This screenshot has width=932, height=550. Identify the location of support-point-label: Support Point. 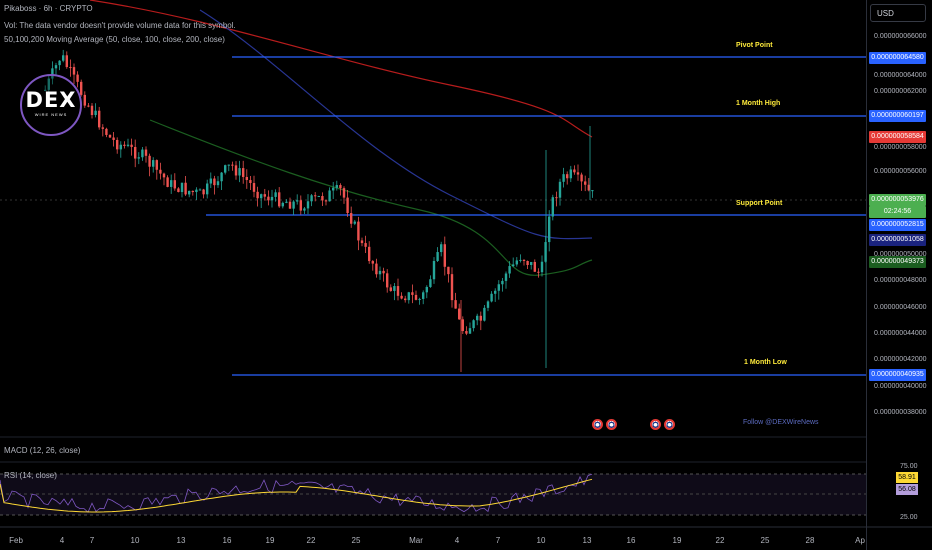
(759, 203).